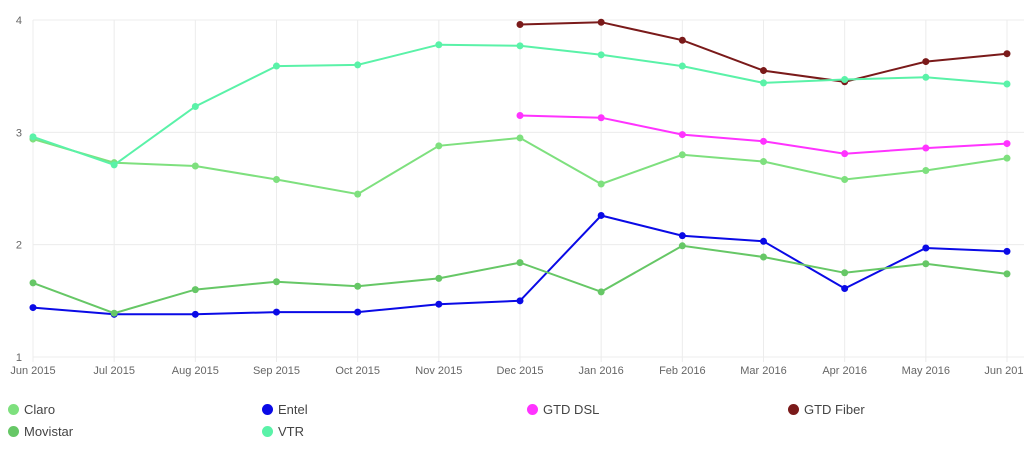 The width and height of the screenshot is (1024, 454). What do you see at coordinates (1004, 371) in the screenshot?
I see `x-tick-label: Jun 2016` at bounding box center [1004, 371].